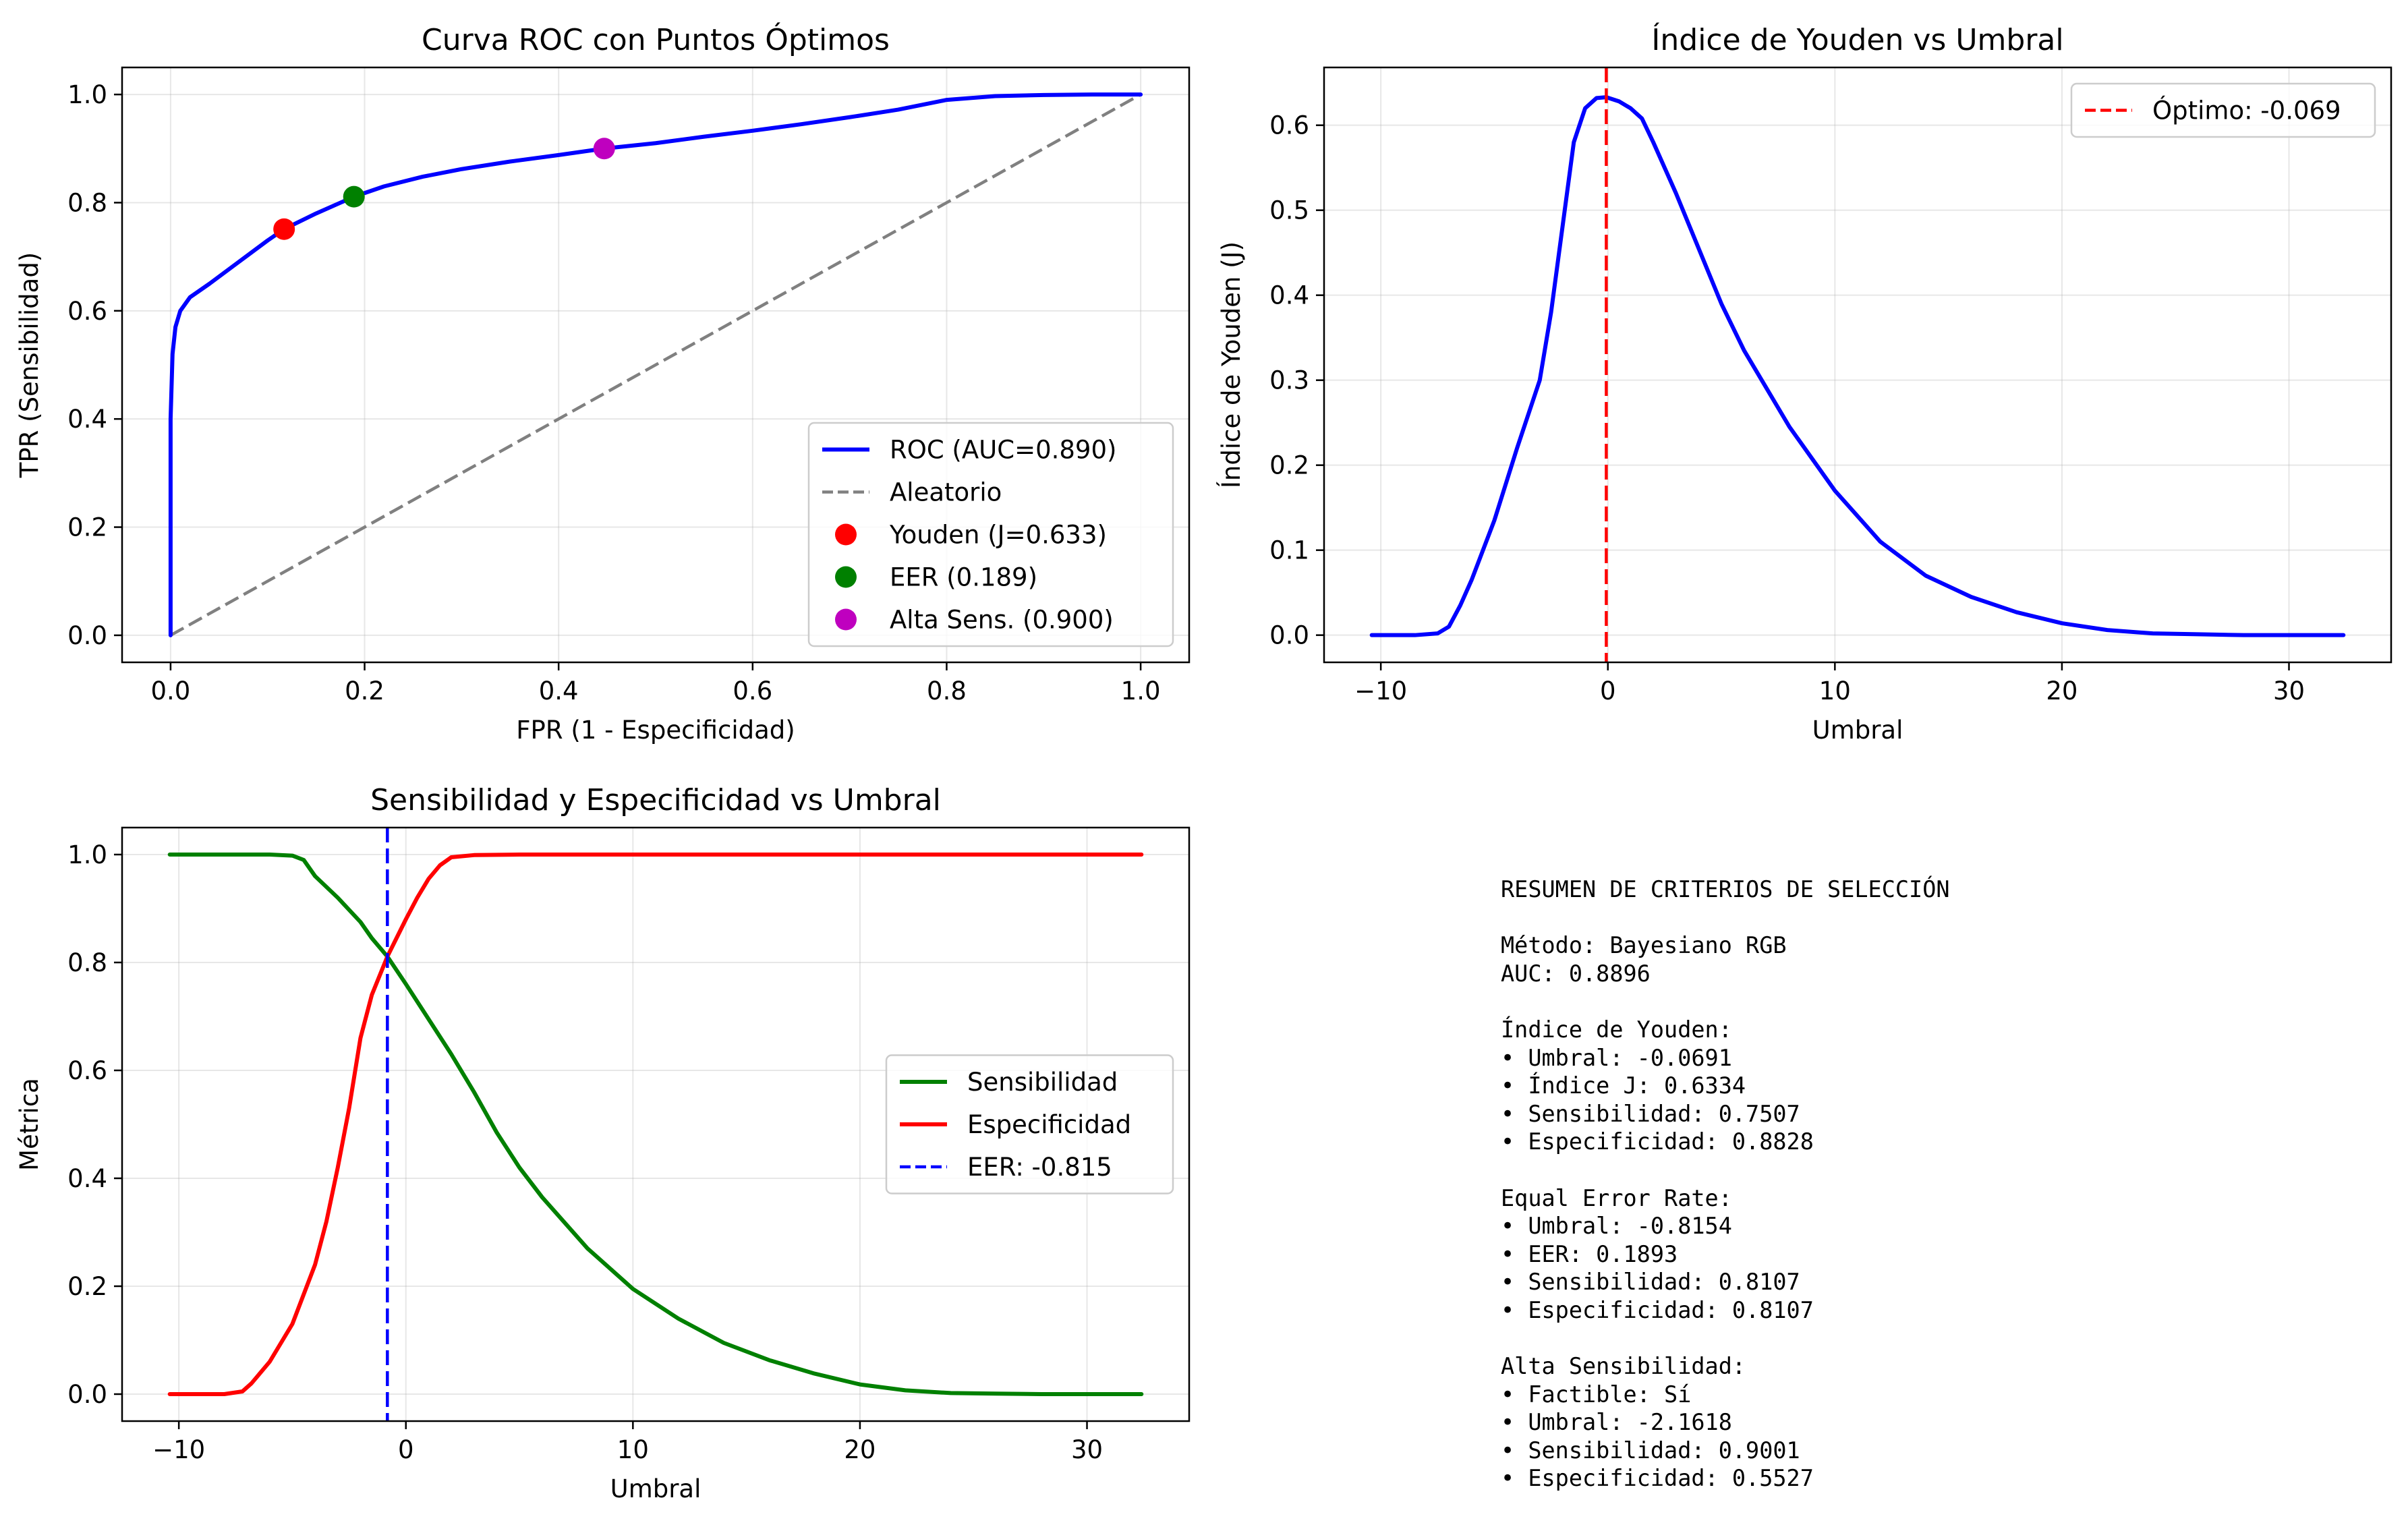 The image size is (2408, 1527). I want to click on x-tick-label: 20, so click(860, 1450).